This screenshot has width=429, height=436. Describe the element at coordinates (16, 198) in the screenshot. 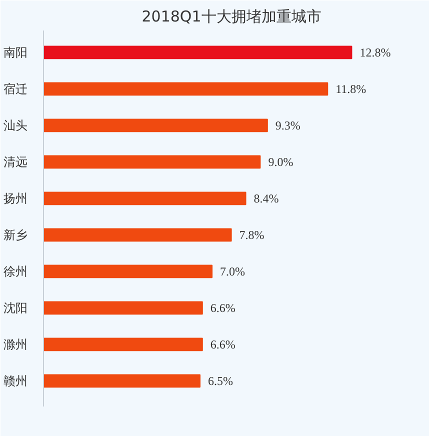

I see `y-tick-label: 扬州` at that location.